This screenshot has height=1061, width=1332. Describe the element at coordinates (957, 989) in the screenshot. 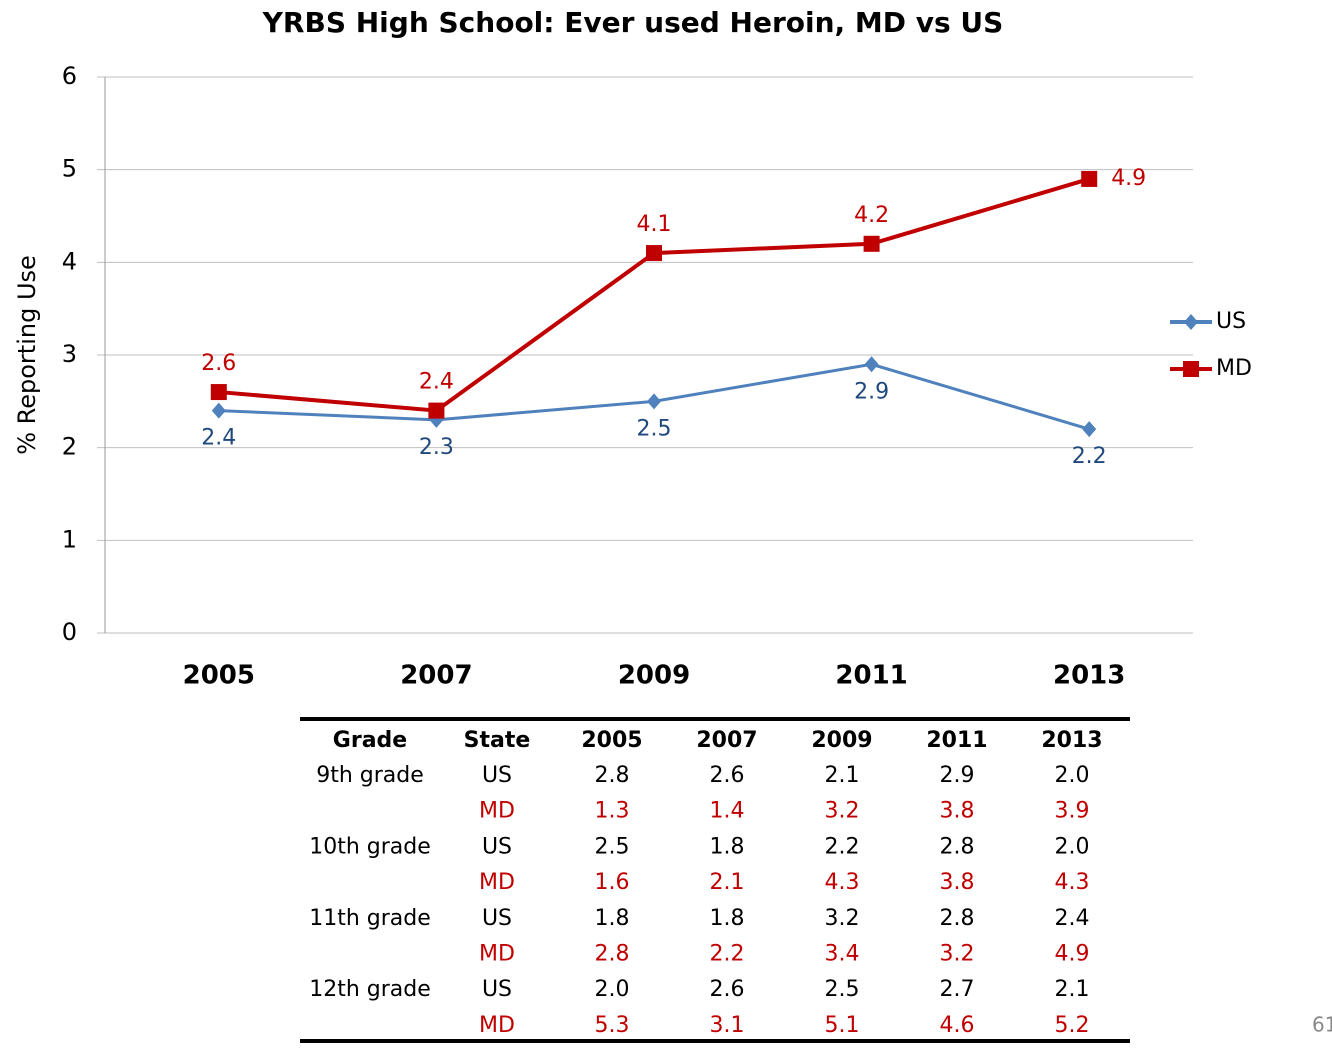

I see `table-cell: 2.7` at that location.